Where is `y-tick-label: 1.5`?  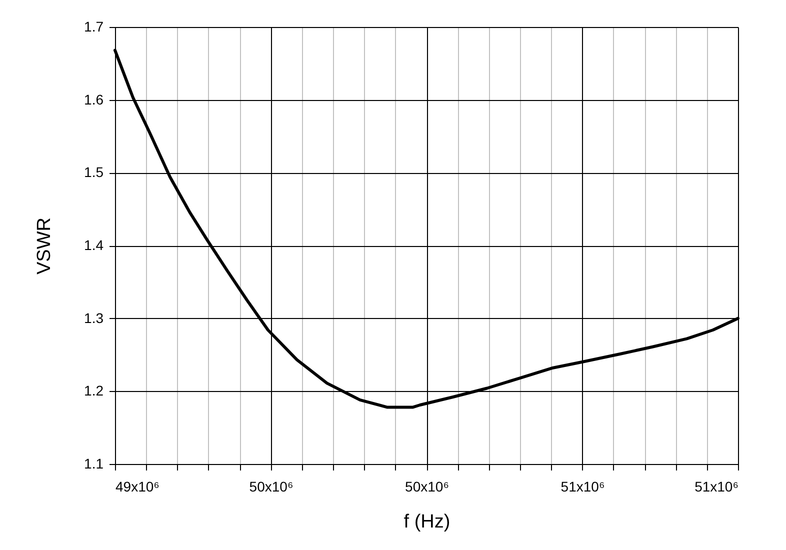
y-tick-label: 1.5 is located at coordinates (94, 172).